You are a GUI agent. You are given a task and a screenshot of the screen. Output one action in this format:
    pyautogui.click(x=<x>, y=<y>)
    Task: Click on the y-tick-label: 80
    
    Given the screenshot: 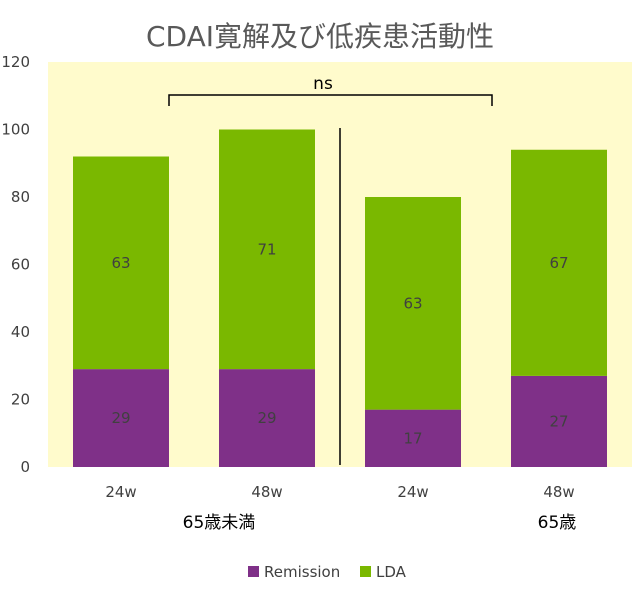 What is the action you would take?
    pyautogui.click(x=20, y=197)
    